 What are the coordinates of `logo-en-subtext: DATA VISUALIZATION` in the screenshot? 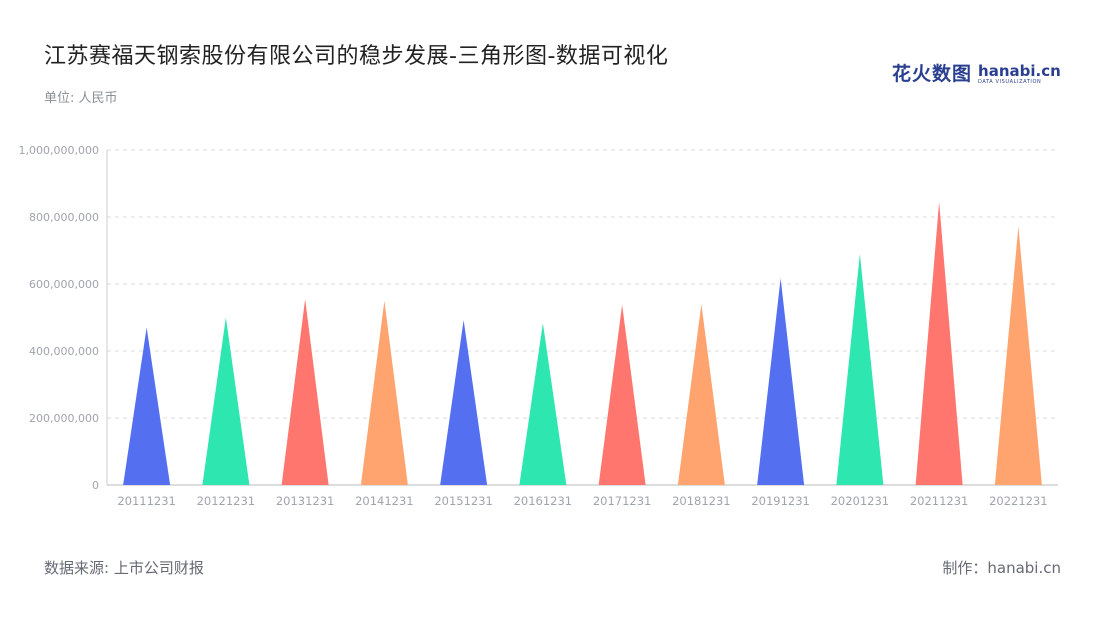 It's located at (1010, 82).